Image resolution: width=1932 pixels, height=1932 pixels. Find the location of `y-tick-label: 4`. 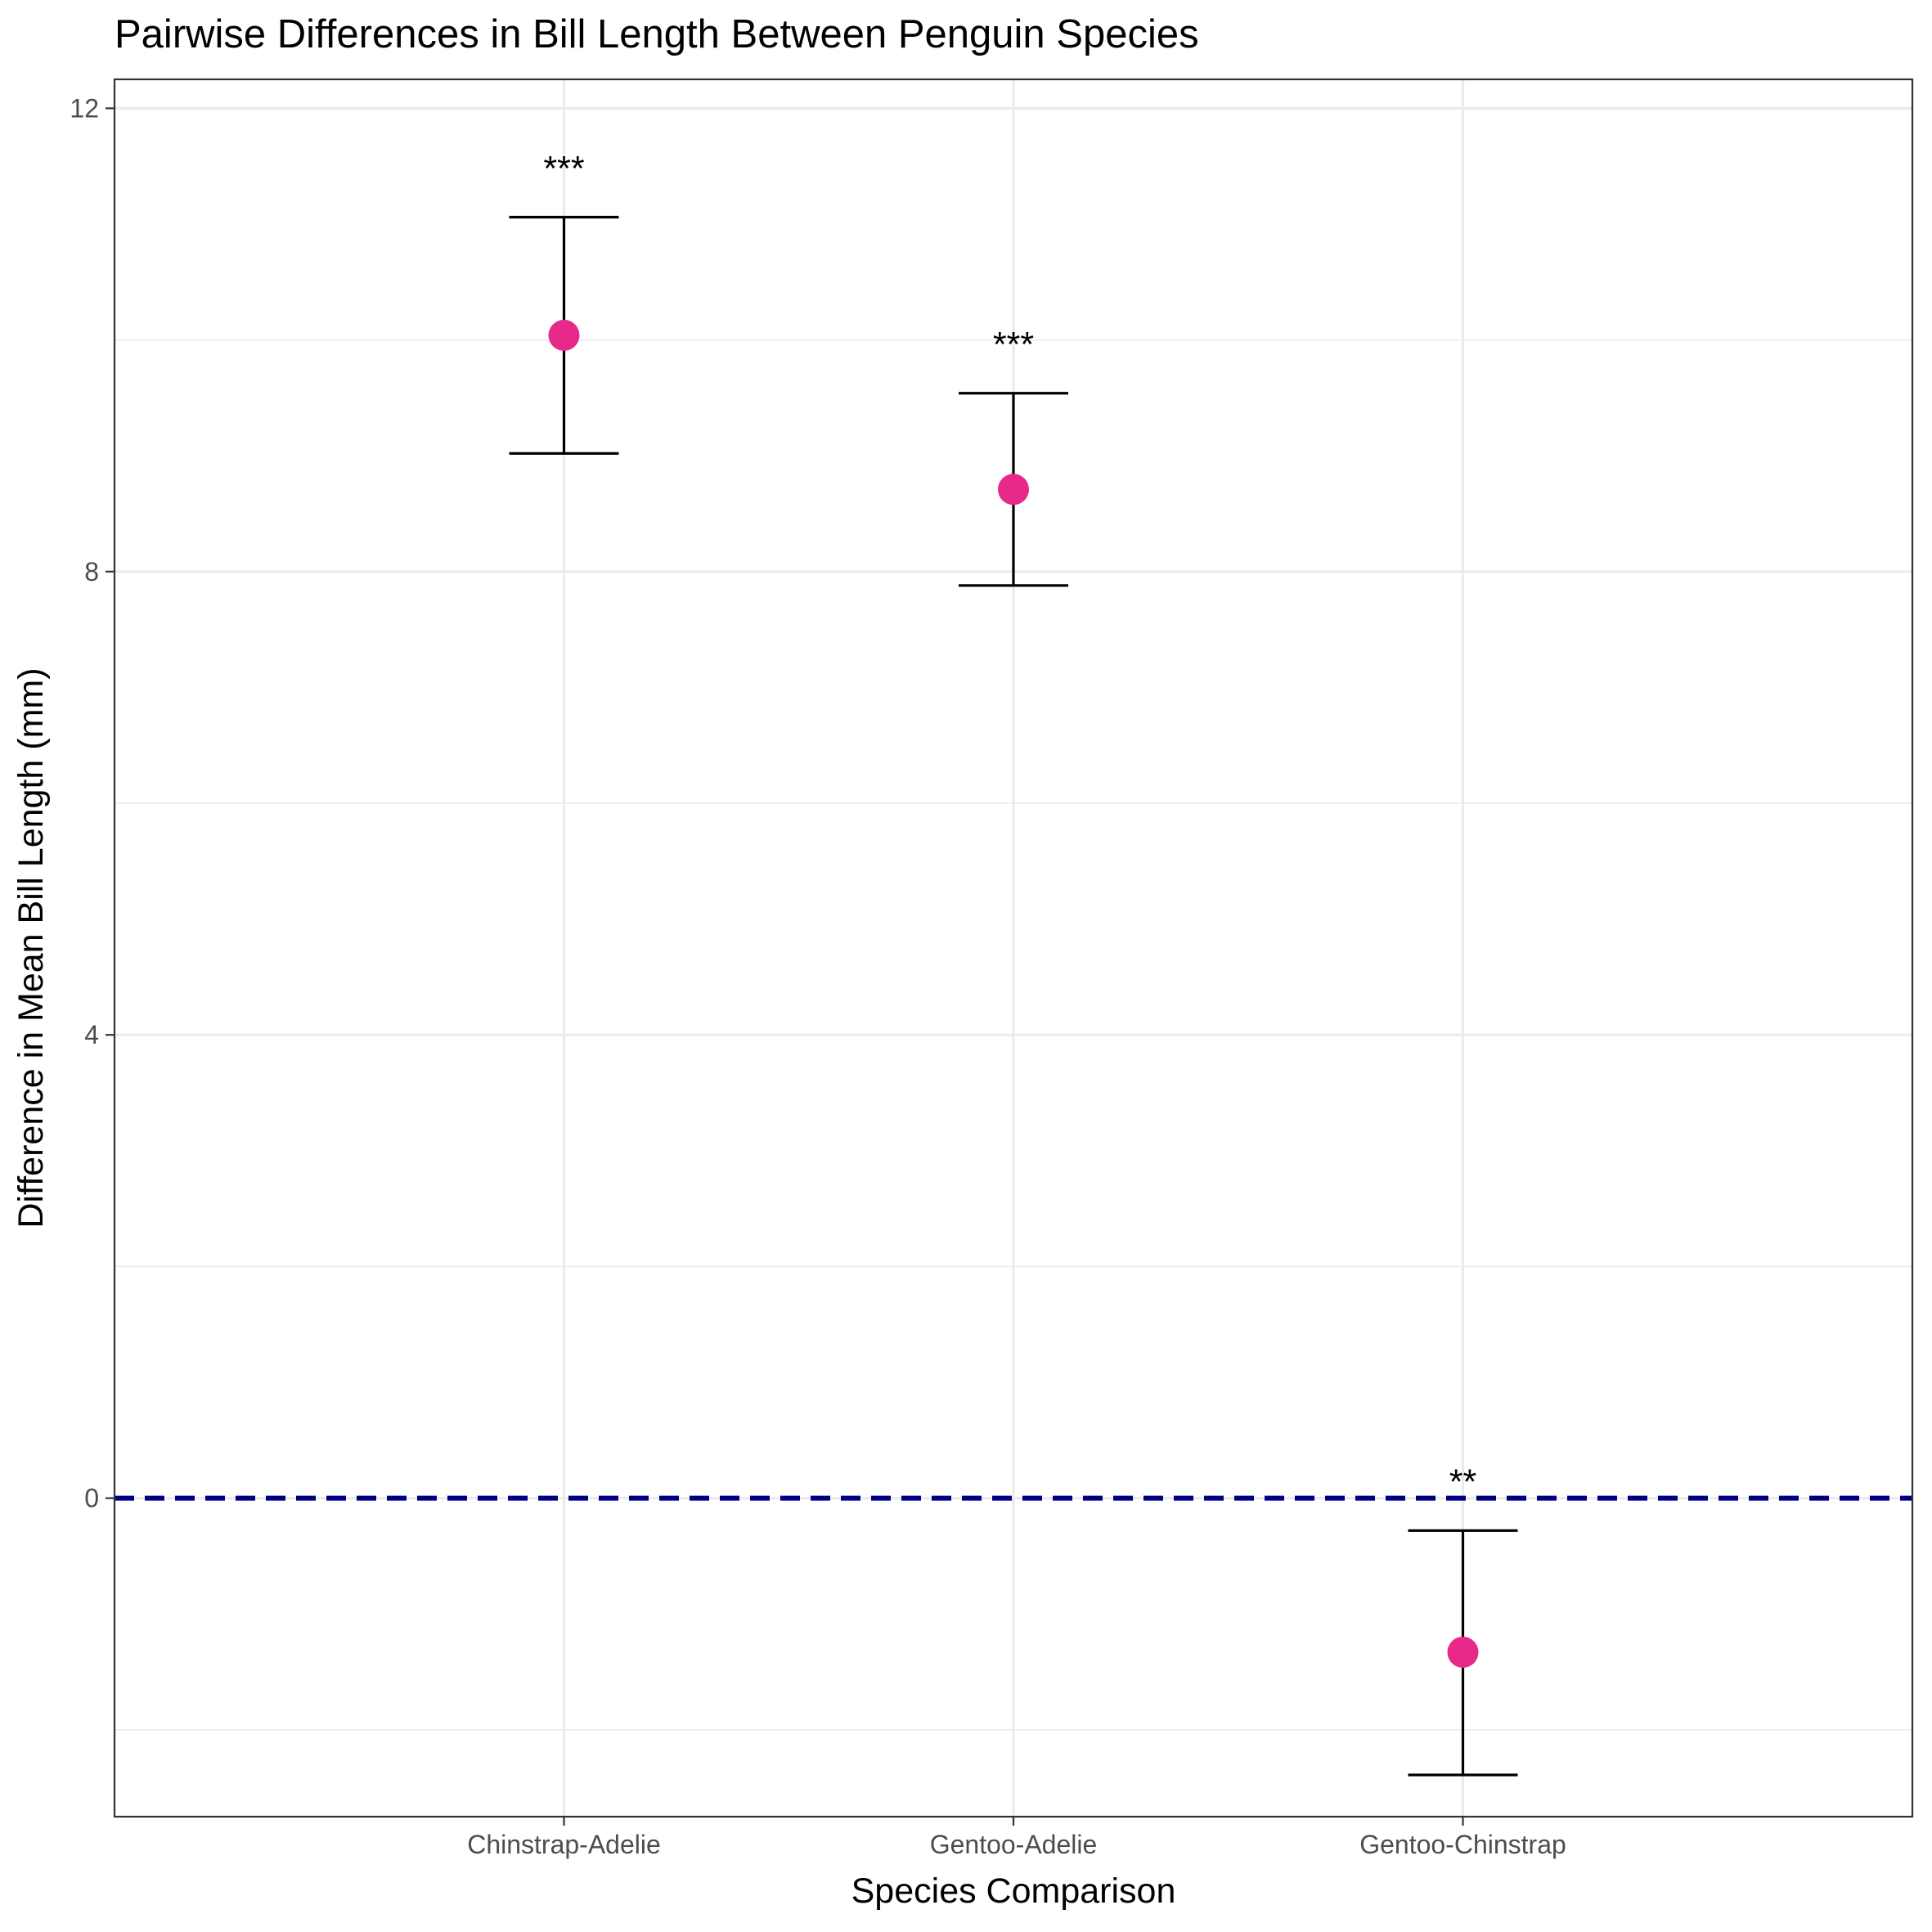

y-tick-label: 4 is located at coordinates (92, 1035).